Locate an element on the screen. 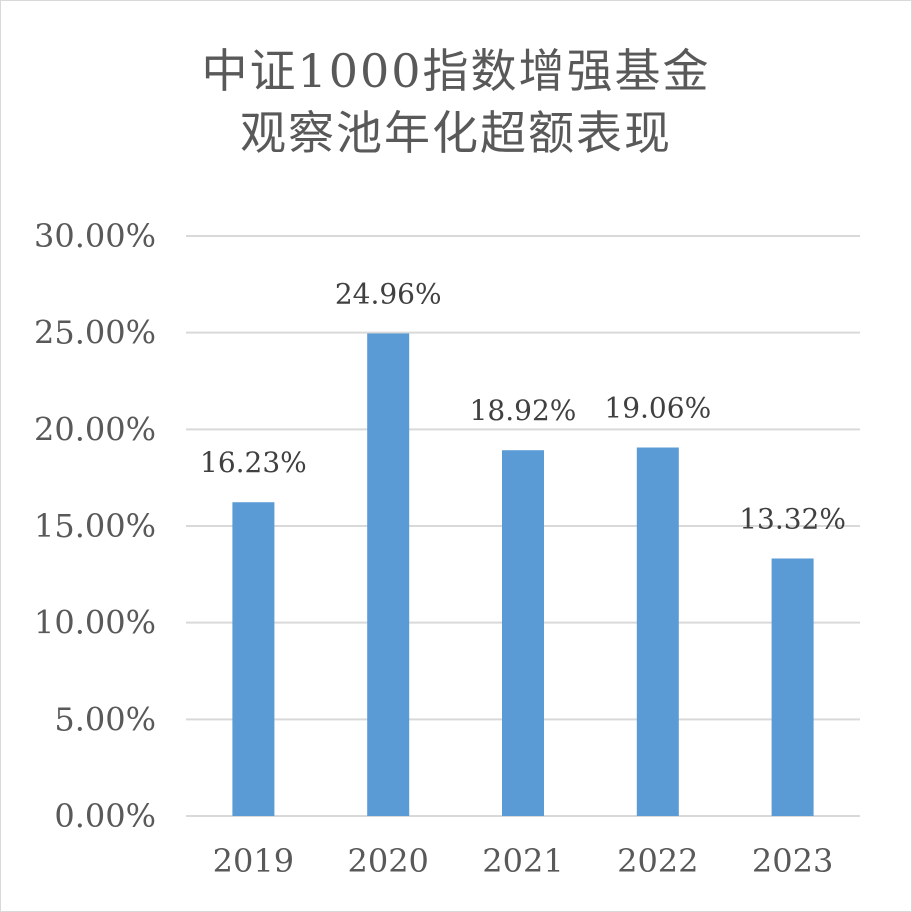  chart-title: 中证1000指数增强基金 观察池年化超额表现 is located at coordinates (456, 102).